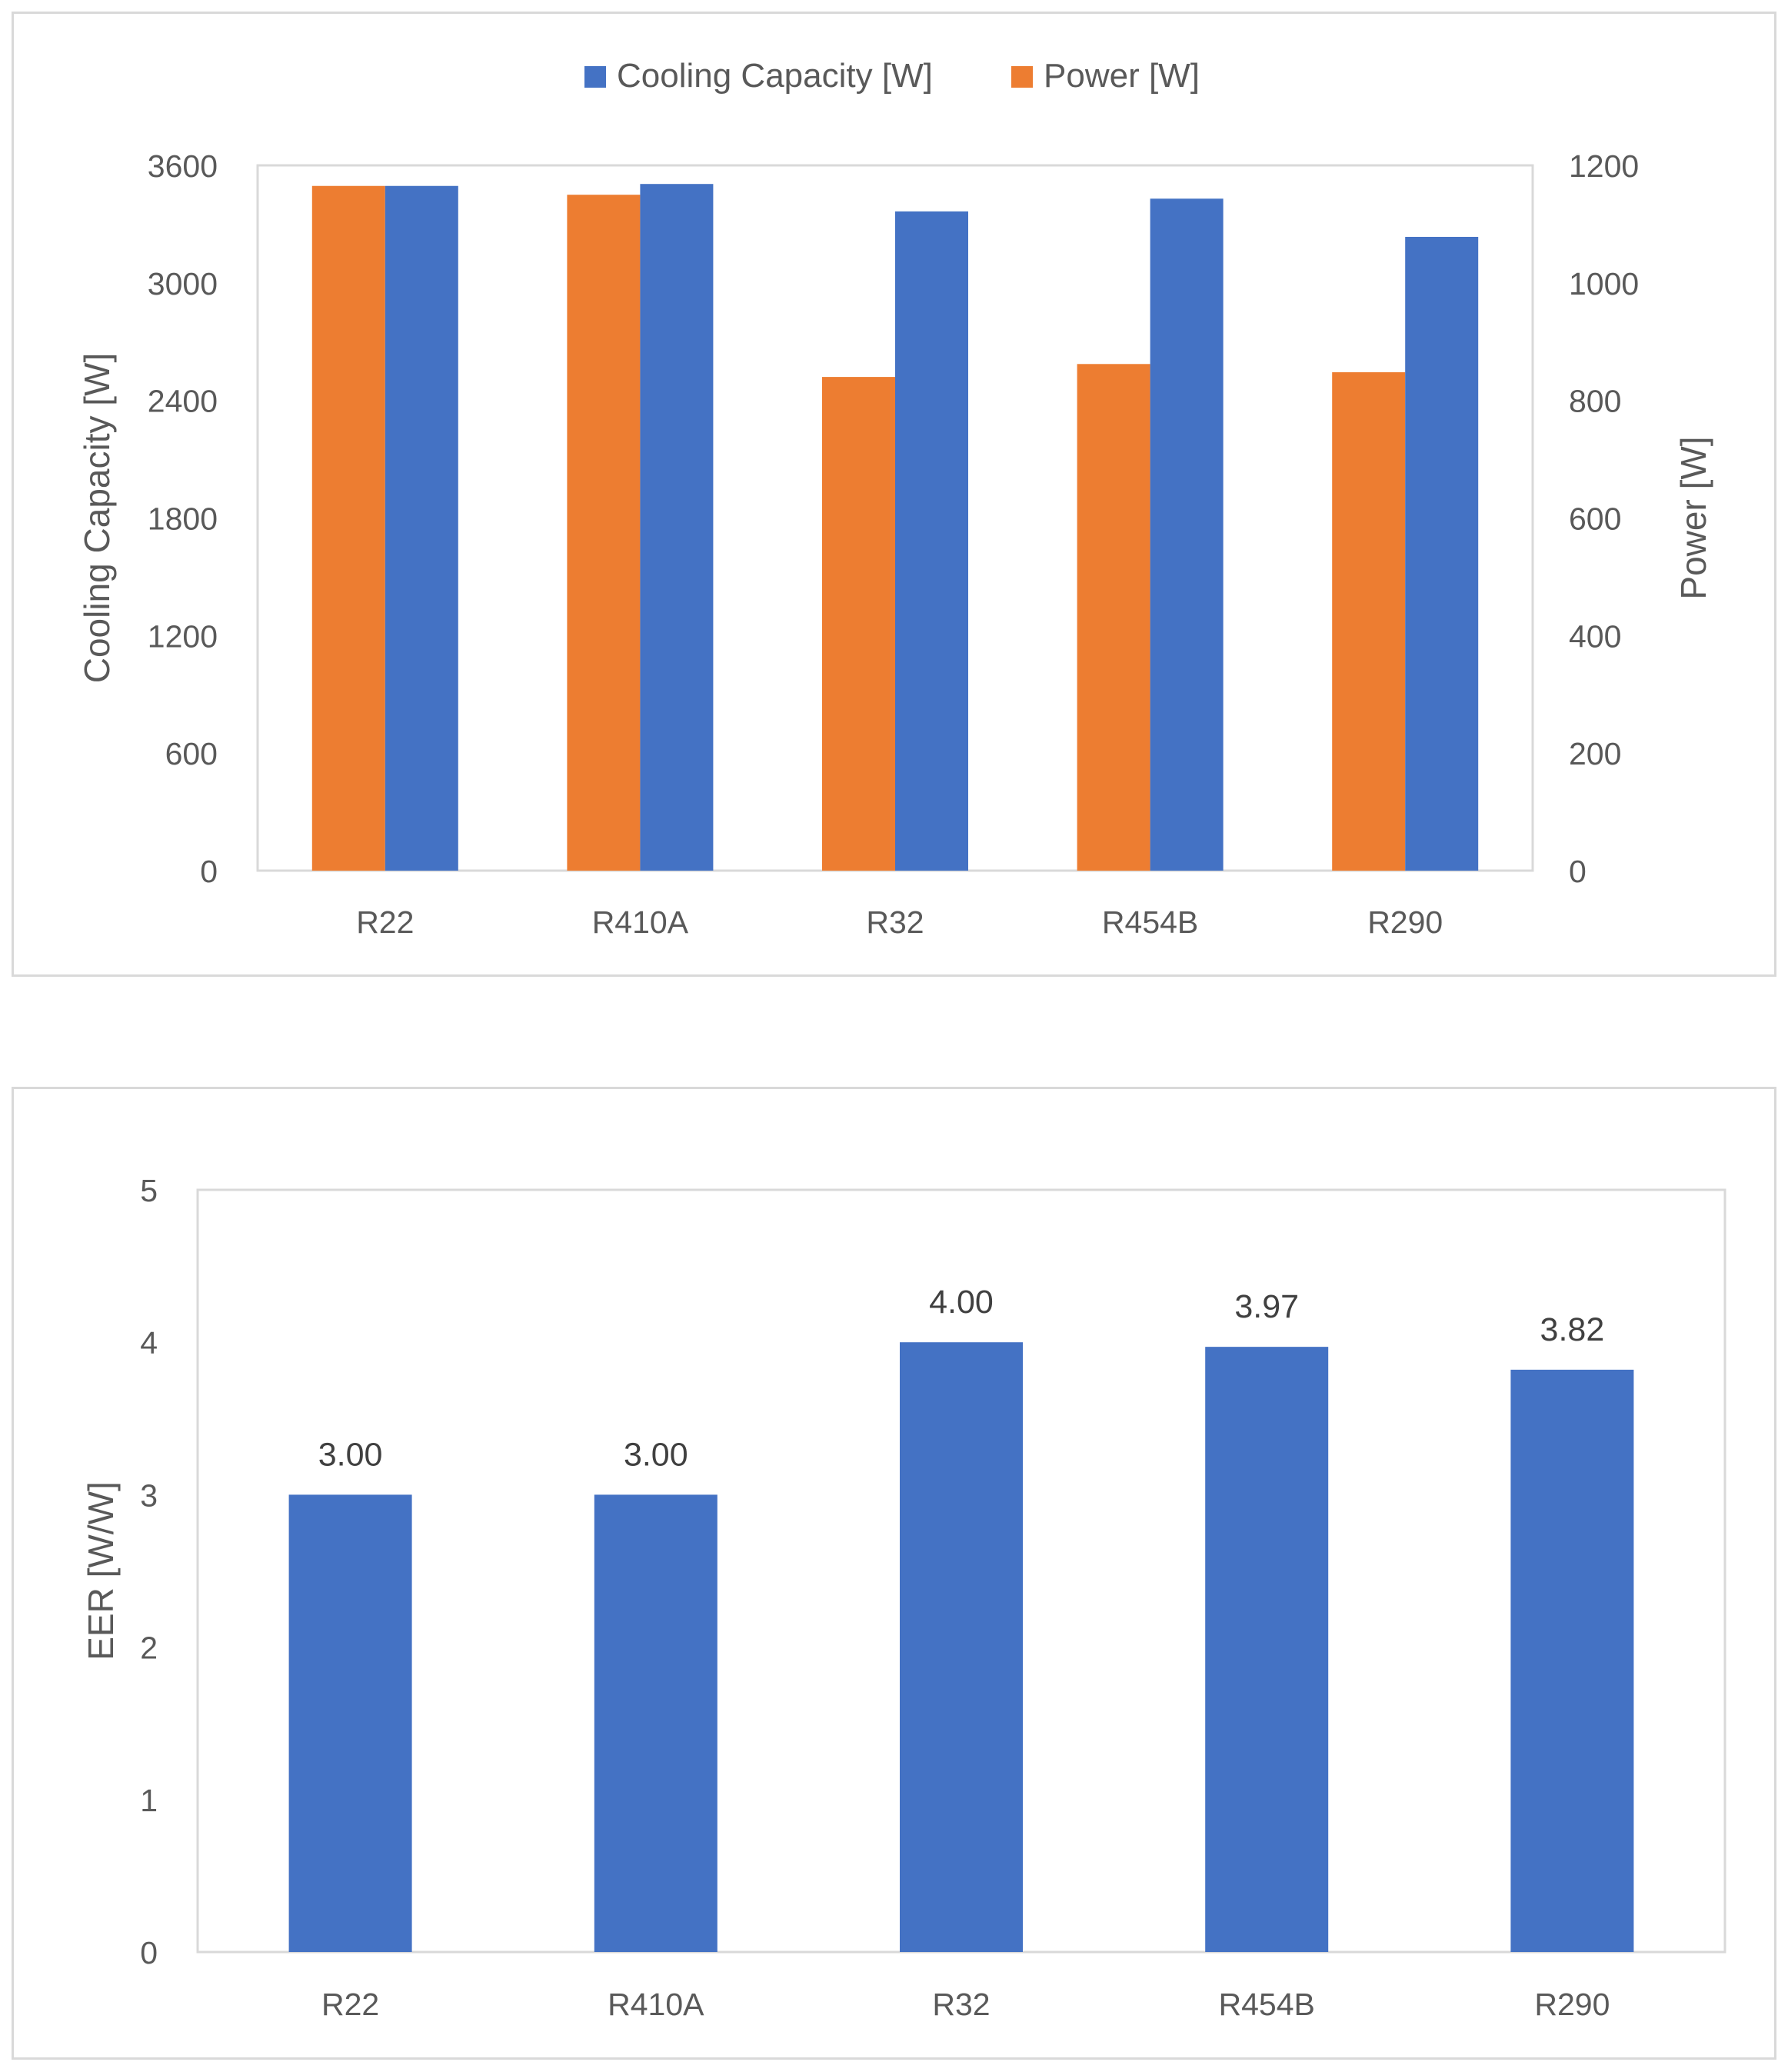 This screenshot has height=2072, width=1788. What do you see at coordinates (101, 1571) in the screenshot?
I see `eer-y-axis-title: EER [W/W]` at bounding box center [101, 1571].